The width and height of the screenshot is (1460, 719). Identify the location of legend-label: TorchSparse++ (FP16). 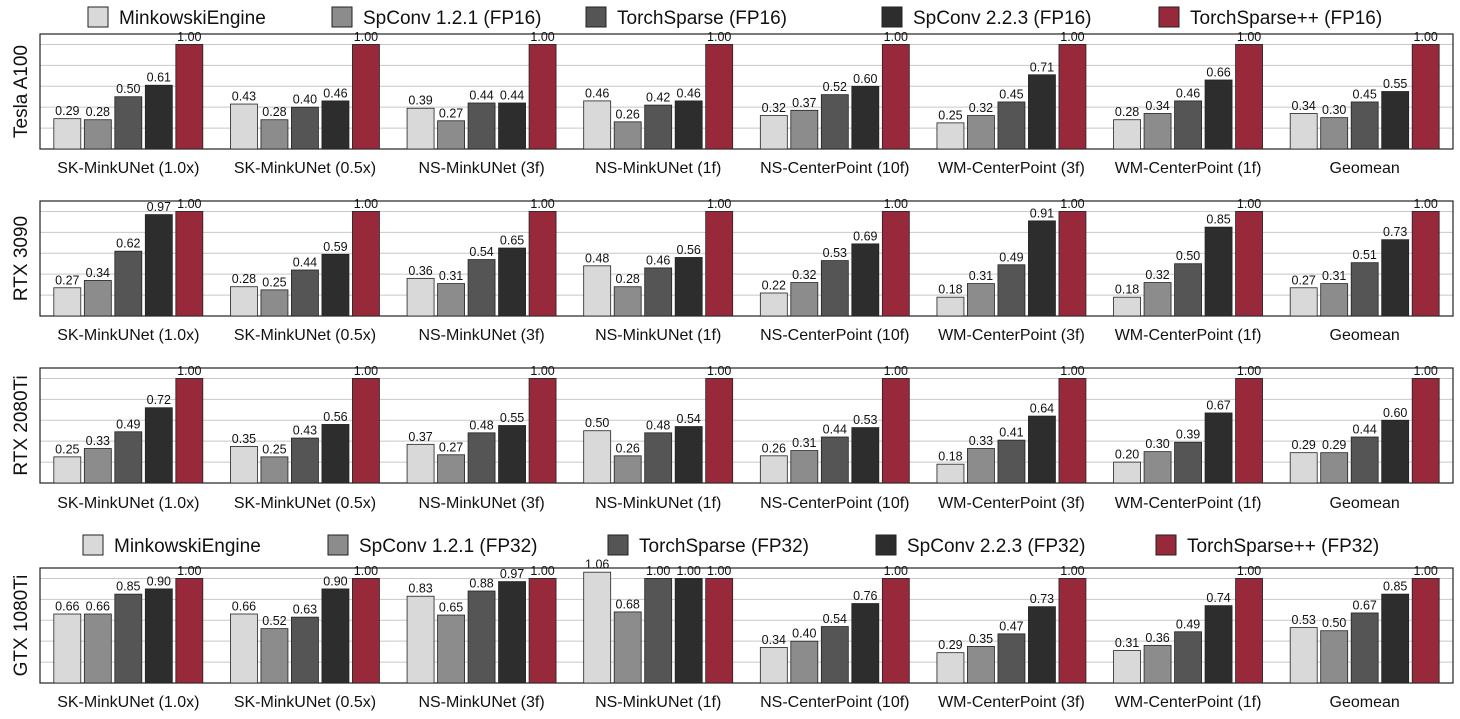
(1286, 18).